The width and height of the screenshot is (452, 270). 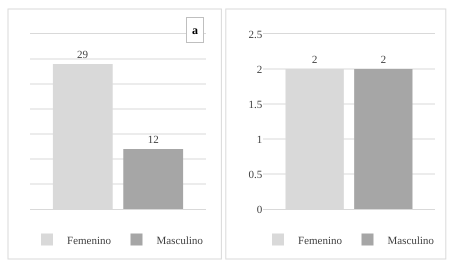 I want to click on y-tick-label: 0.5, so click(x=255, y=174).